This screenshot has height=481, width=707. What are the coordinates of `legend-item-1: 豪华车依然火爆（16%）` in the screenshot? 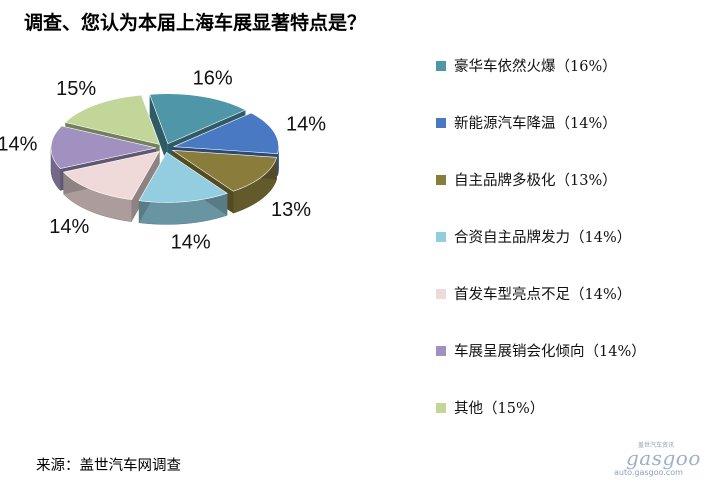 It's located at (526, 65).